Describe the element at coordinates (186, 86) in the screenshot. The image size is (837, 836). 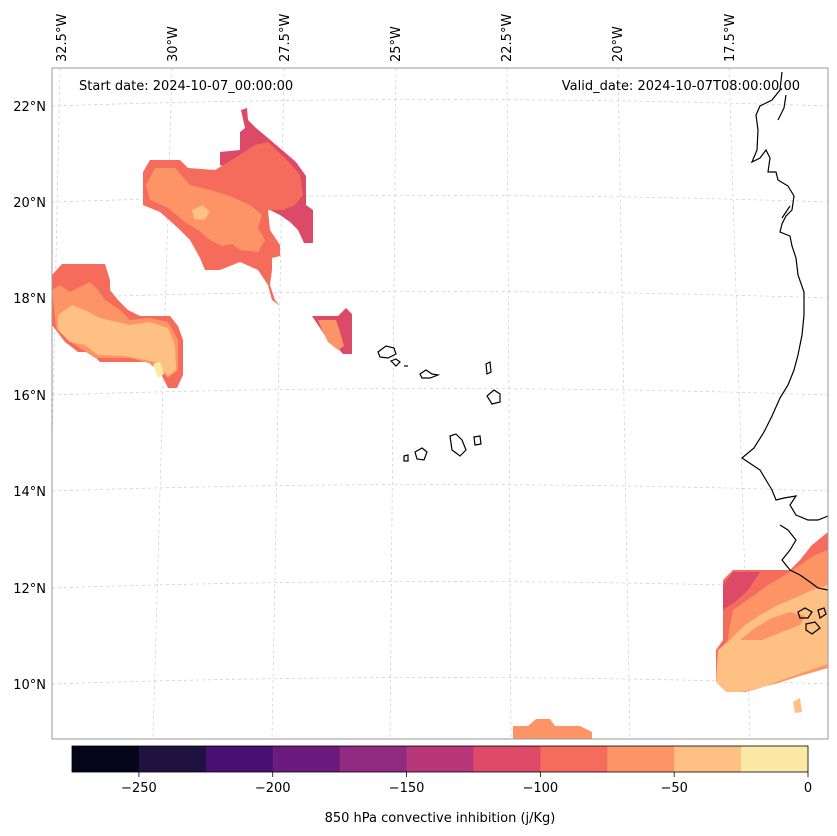
I see `start-date-label: Start date: 2024-10-07_00:00:00` at that location.